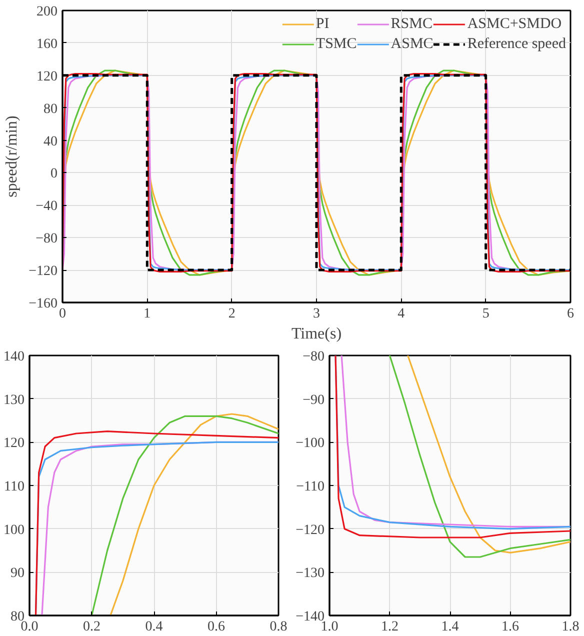 This screenshot has height=636, width=584. What do you see at coordinates (29, 627) in the screenshot?
I see `x-tick-label: 0.0` at bounding box center [29, 627].